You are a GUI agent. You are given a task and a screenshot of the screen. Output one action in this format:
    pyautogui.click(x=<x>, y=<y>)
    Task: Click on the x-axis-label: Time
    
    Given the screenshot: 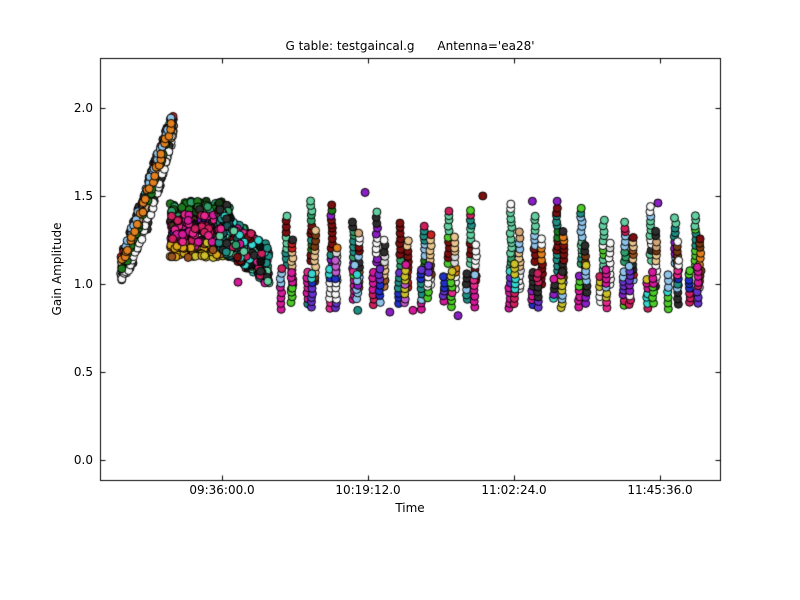 What is the action you would take?
    pyautogui.click(x=410, y=508)
    